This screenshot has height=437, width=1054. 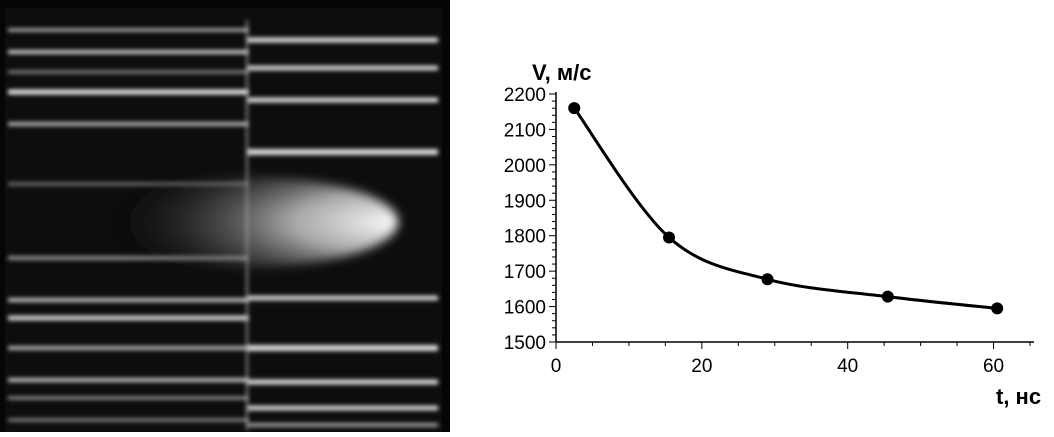 What do you see at coordinates (556, 366) in the screenshot?
I see `x-tick-label: 0` at bounding box center [556, 366].